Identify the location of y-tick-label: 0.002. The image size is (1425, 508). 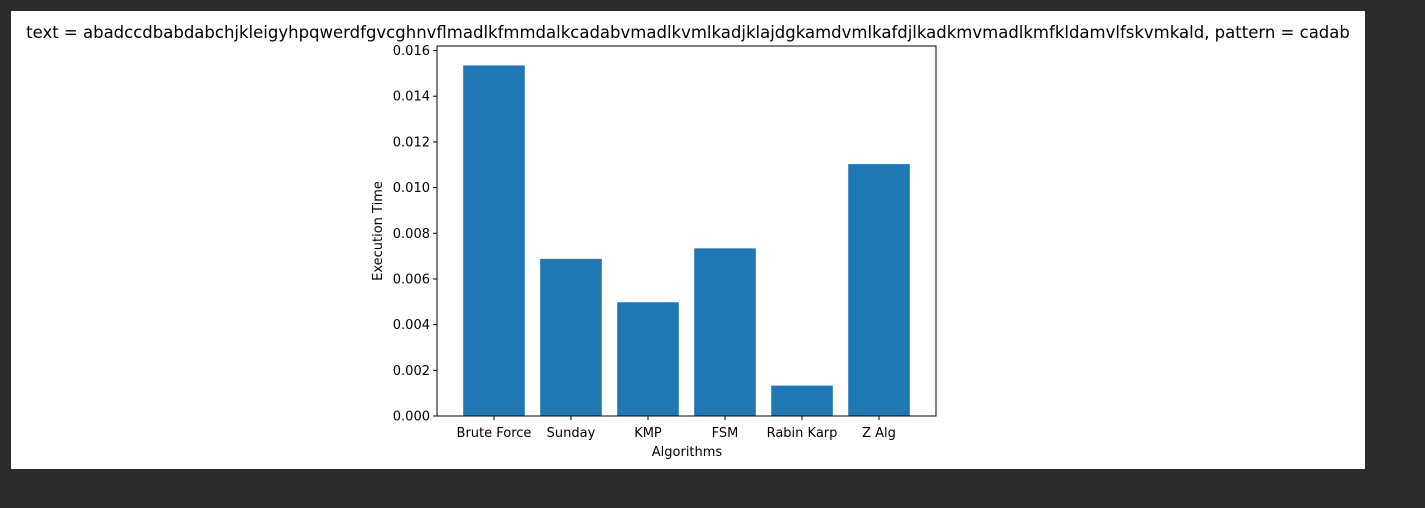
(411, 371).